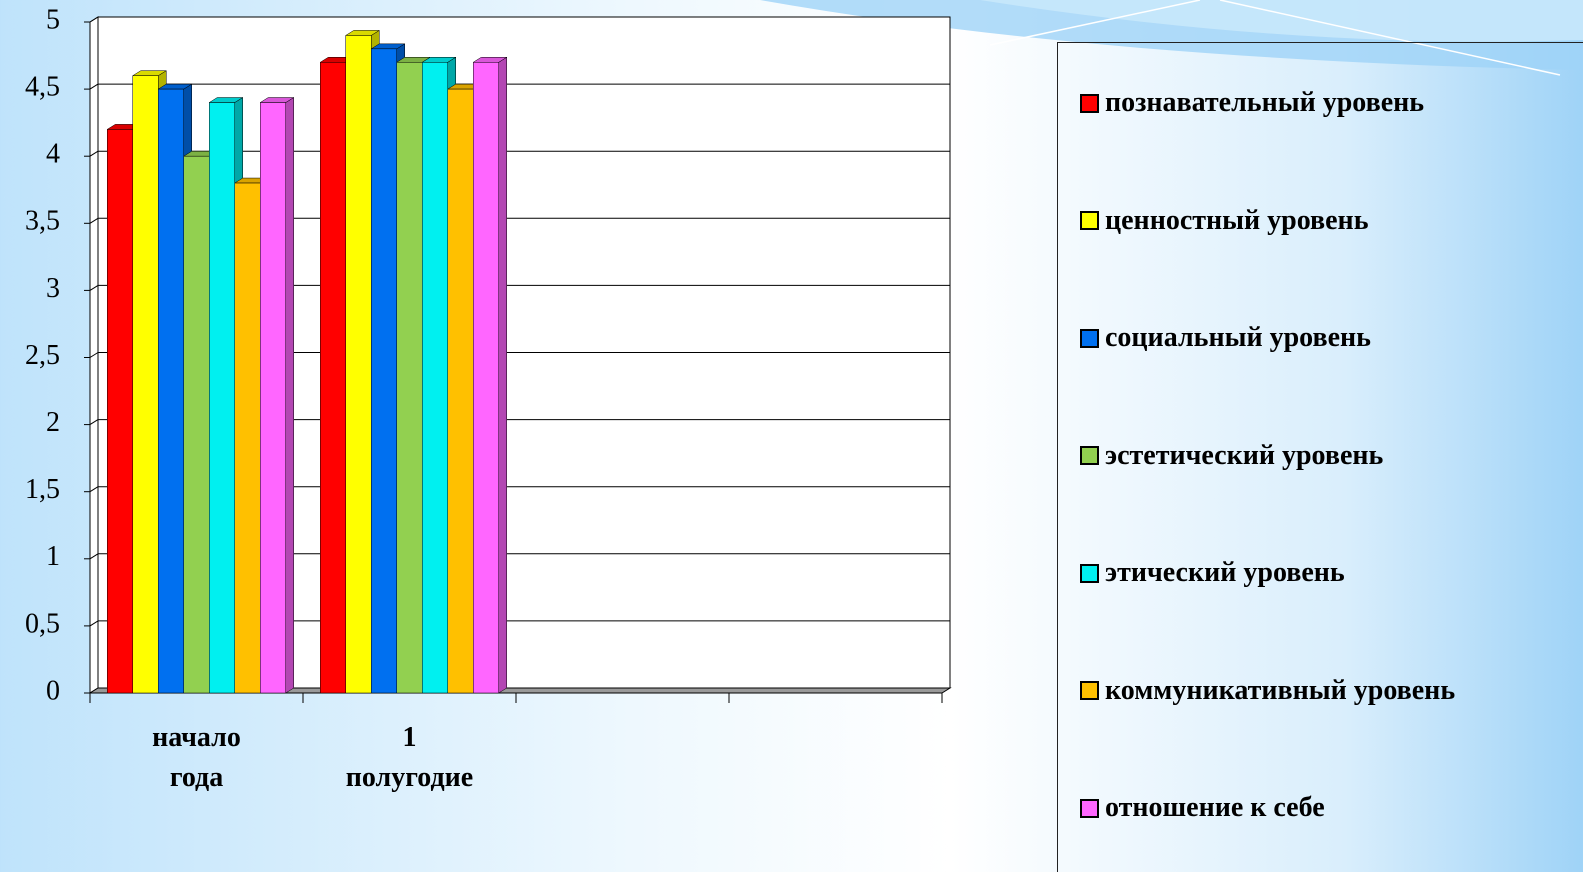  Describe the element at coordinates (1238, 337) in the screenshot. I see `legend-label: социальный уровень` at that location.